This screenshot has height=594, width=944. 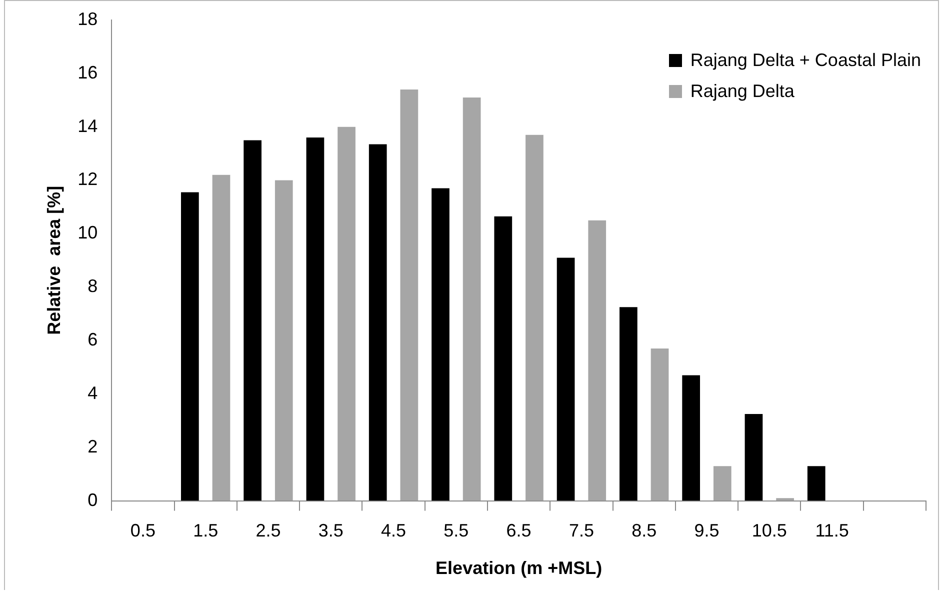 What do you see at coordinates (268, 530) in the screenshot?
I see `x-tick-label: 2.5` at bounding box center [268, 530].